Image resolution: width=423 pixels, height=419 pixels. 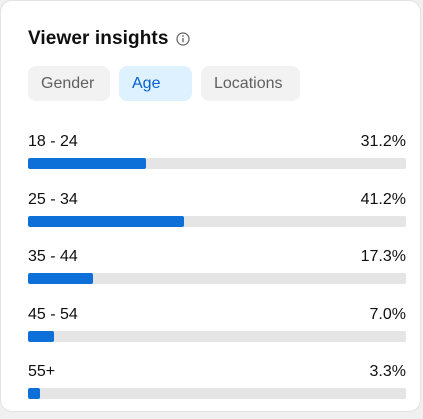 I want to click on age-range-label: 45 - 54, so click(x=53, y=314).